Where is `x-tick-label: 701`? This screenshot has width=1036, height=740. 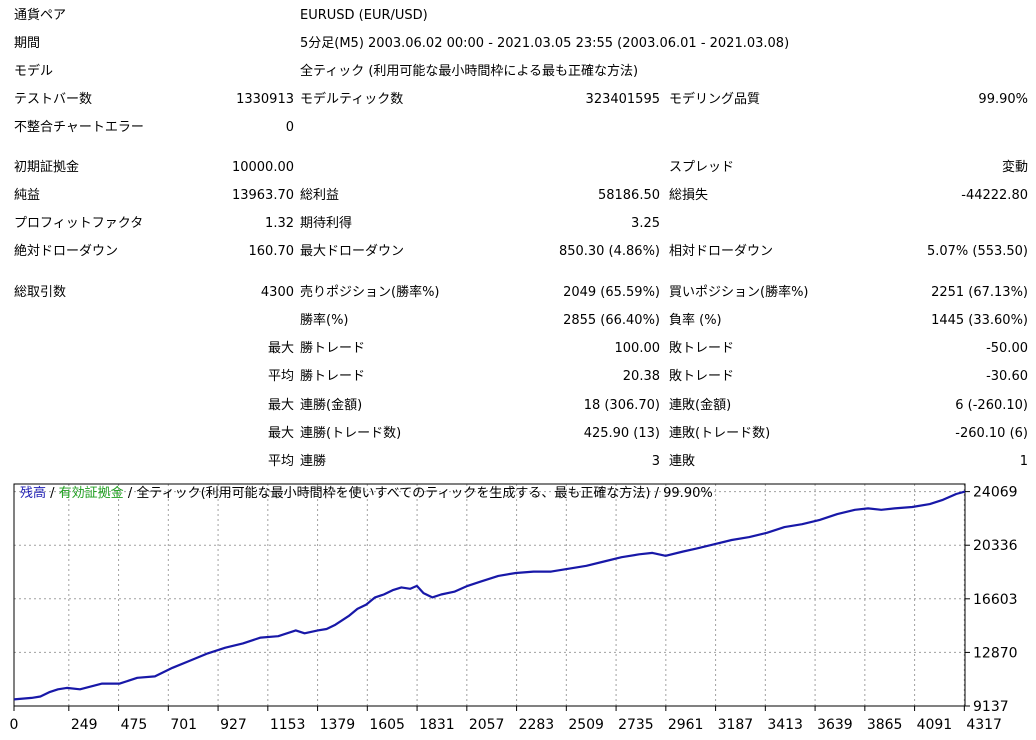 x-tick-label: 701 is located at coordinates (183, 725).